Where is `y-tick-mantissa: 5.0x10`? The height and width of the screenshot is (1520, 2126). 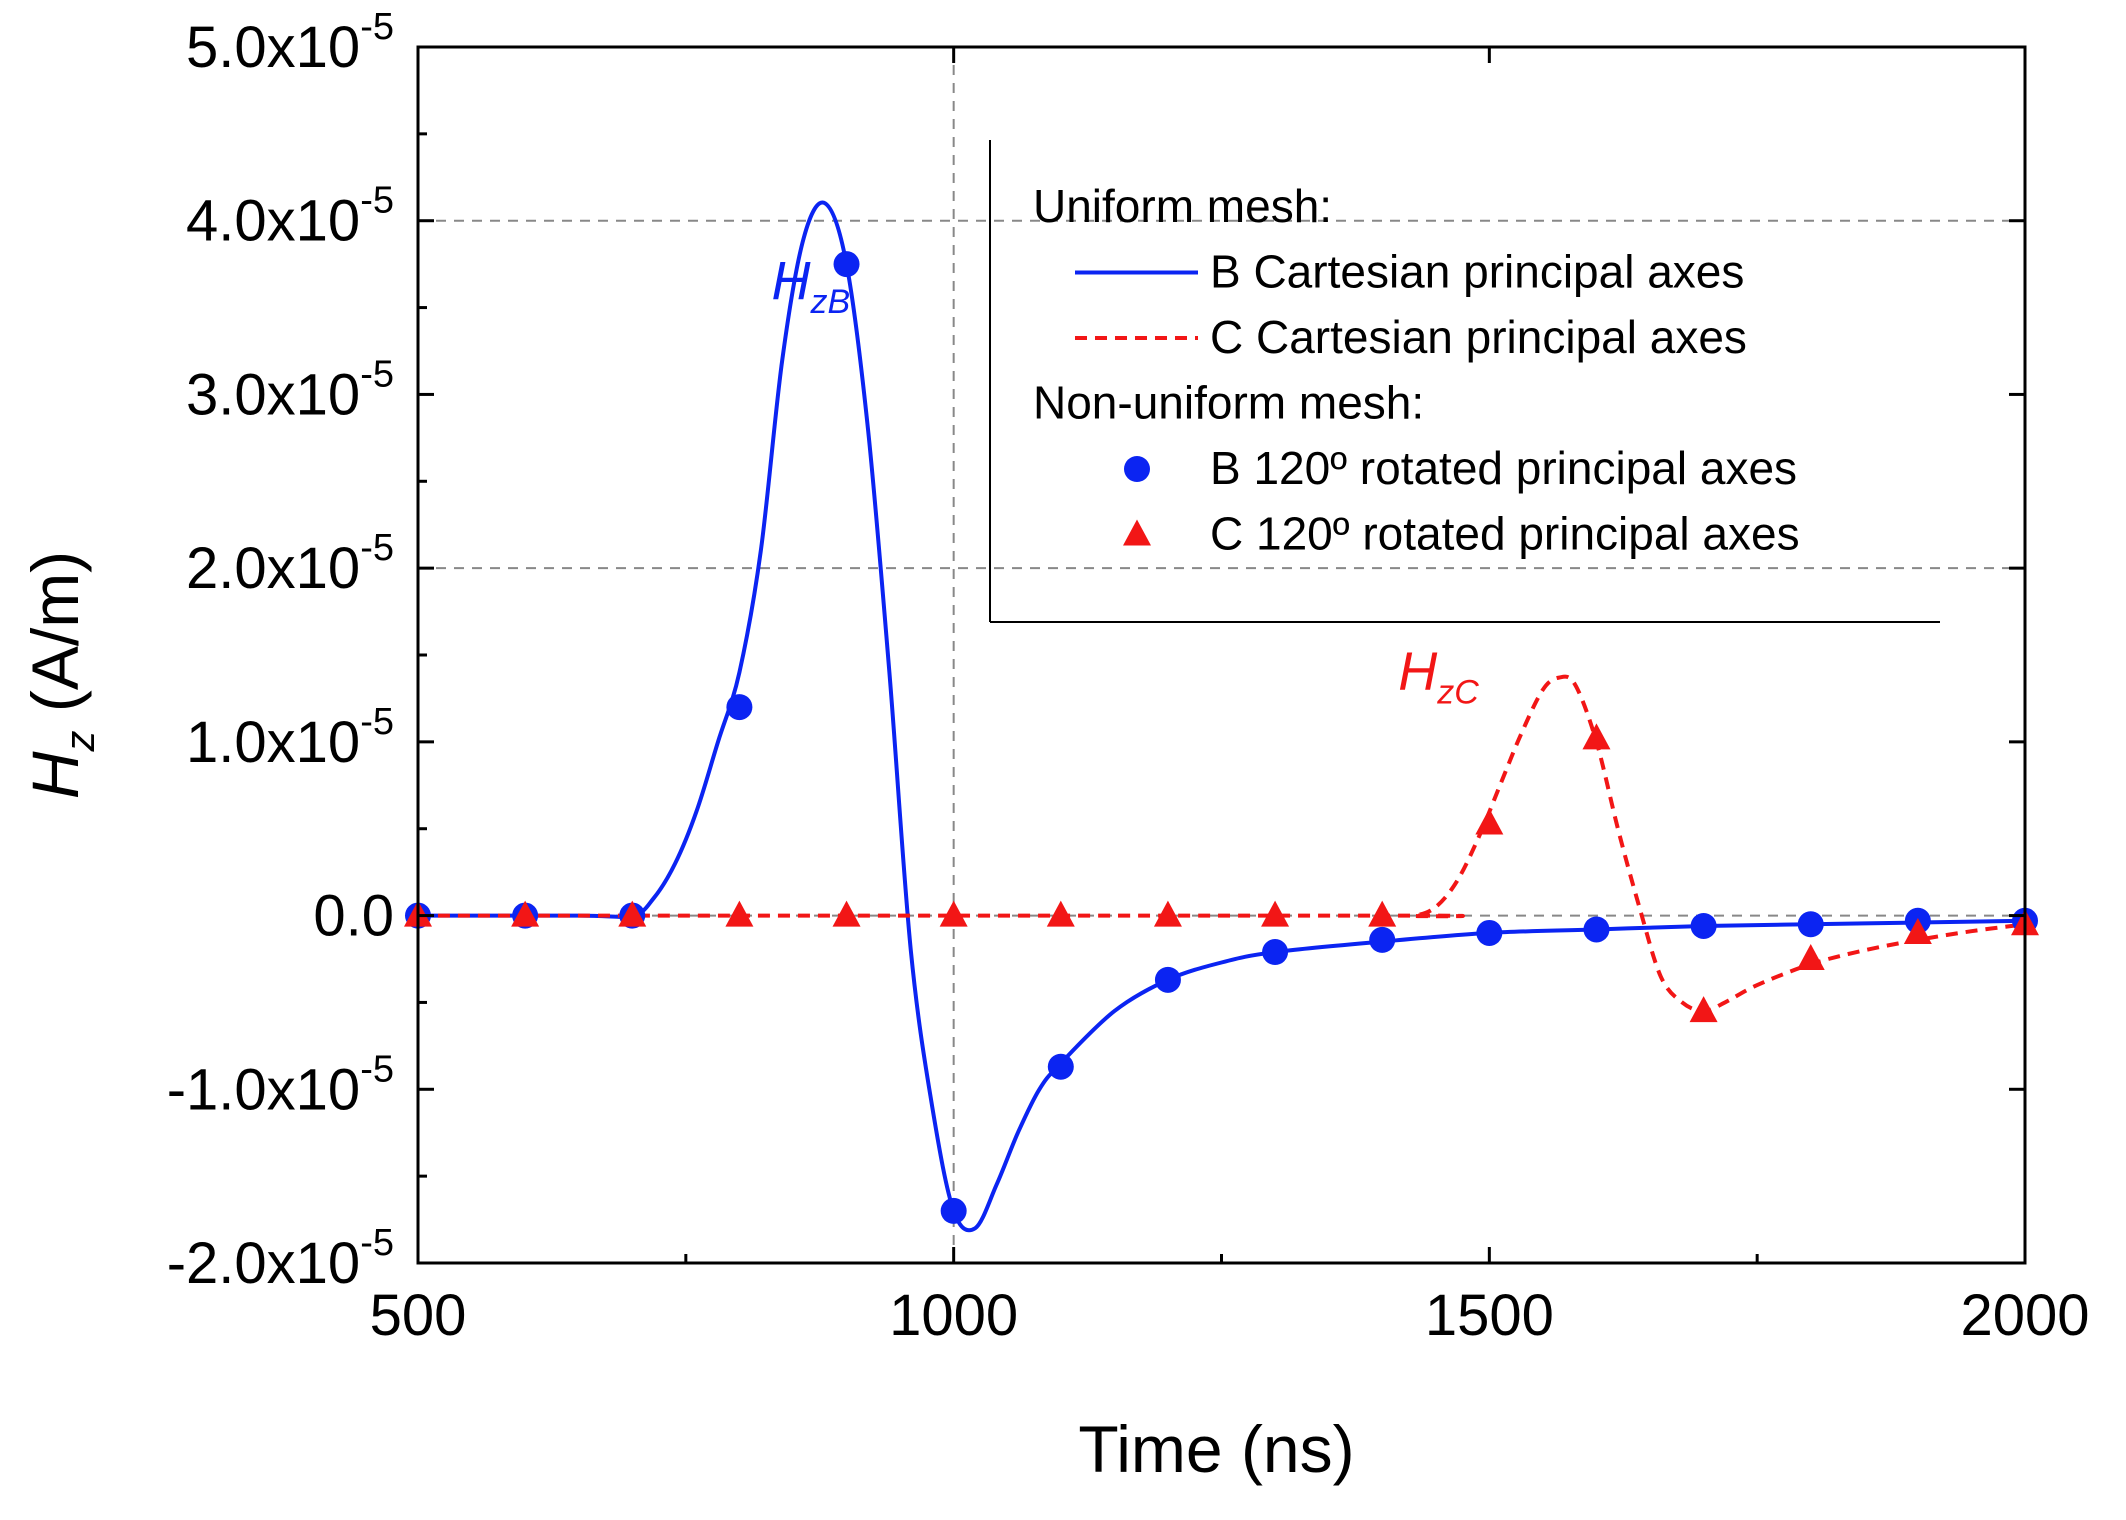
y-tick-mantissa: 5.0x10 is located at coordinates (273, 47).